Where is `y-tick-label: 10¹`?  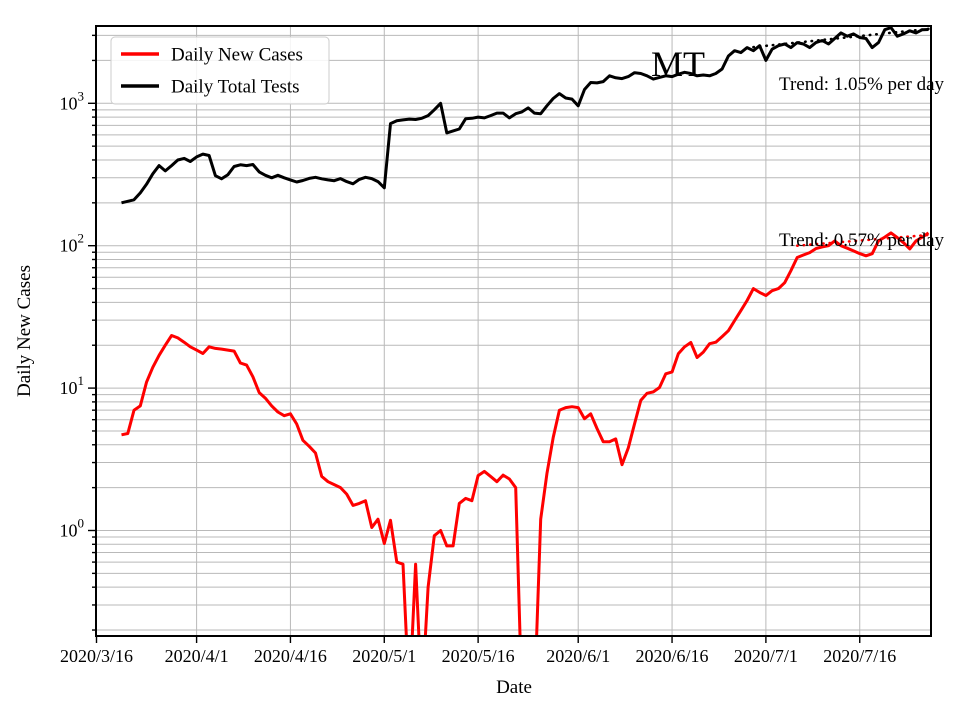 y-tick-label: 10¹ is located at coordinates (72, 385).